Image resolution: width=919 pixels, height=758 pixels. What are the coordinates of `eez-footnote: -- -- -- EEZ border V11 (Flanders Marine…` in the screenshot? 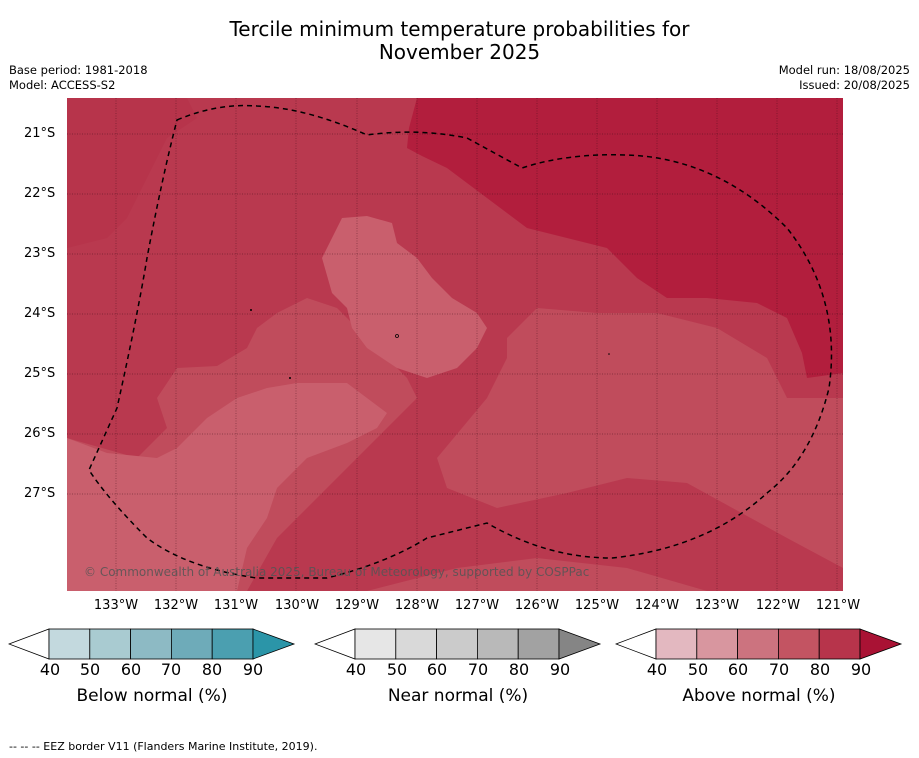 It's located at (163, 746).